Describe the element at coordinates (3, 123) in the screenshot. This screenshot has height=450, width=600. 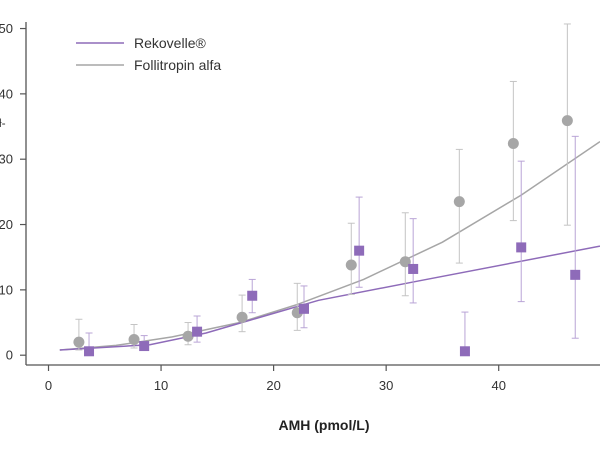
I see `y-axis-title-fragment: ƚ-` at that location.